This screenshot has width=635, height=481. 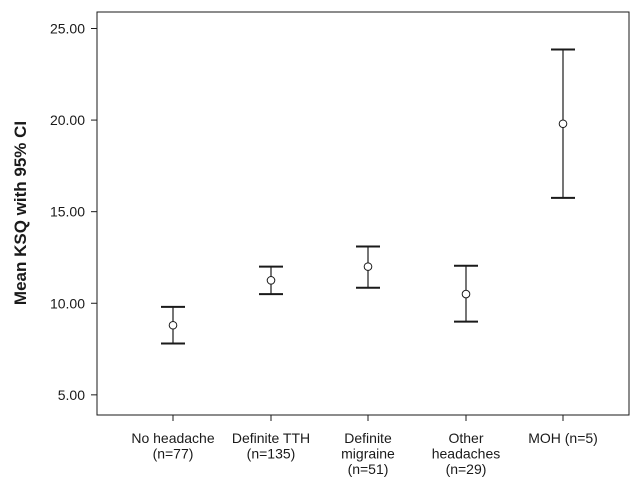 I want to click on x-category-label-line: migraine, so click(x=368, y=454).